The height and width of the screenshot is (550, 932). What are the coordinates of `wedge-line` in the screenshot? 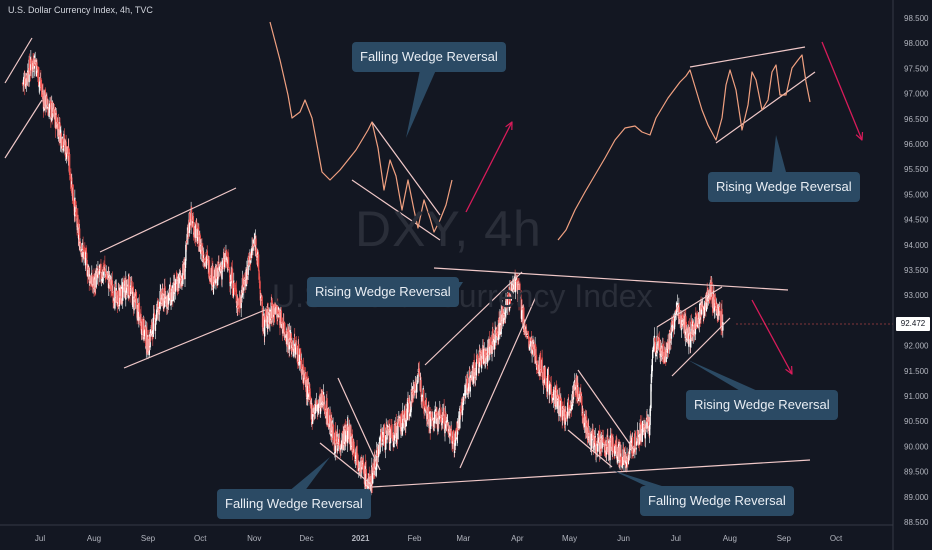 It's located at (23, 129).